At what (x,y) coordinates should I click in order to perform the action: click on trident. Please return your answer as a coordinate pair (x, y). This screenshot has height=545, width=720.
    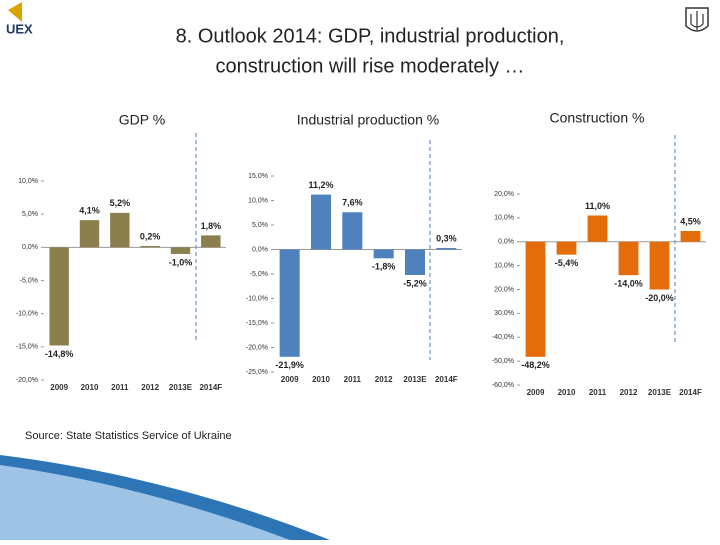
    Looking at the image, I should click on (697, 20).